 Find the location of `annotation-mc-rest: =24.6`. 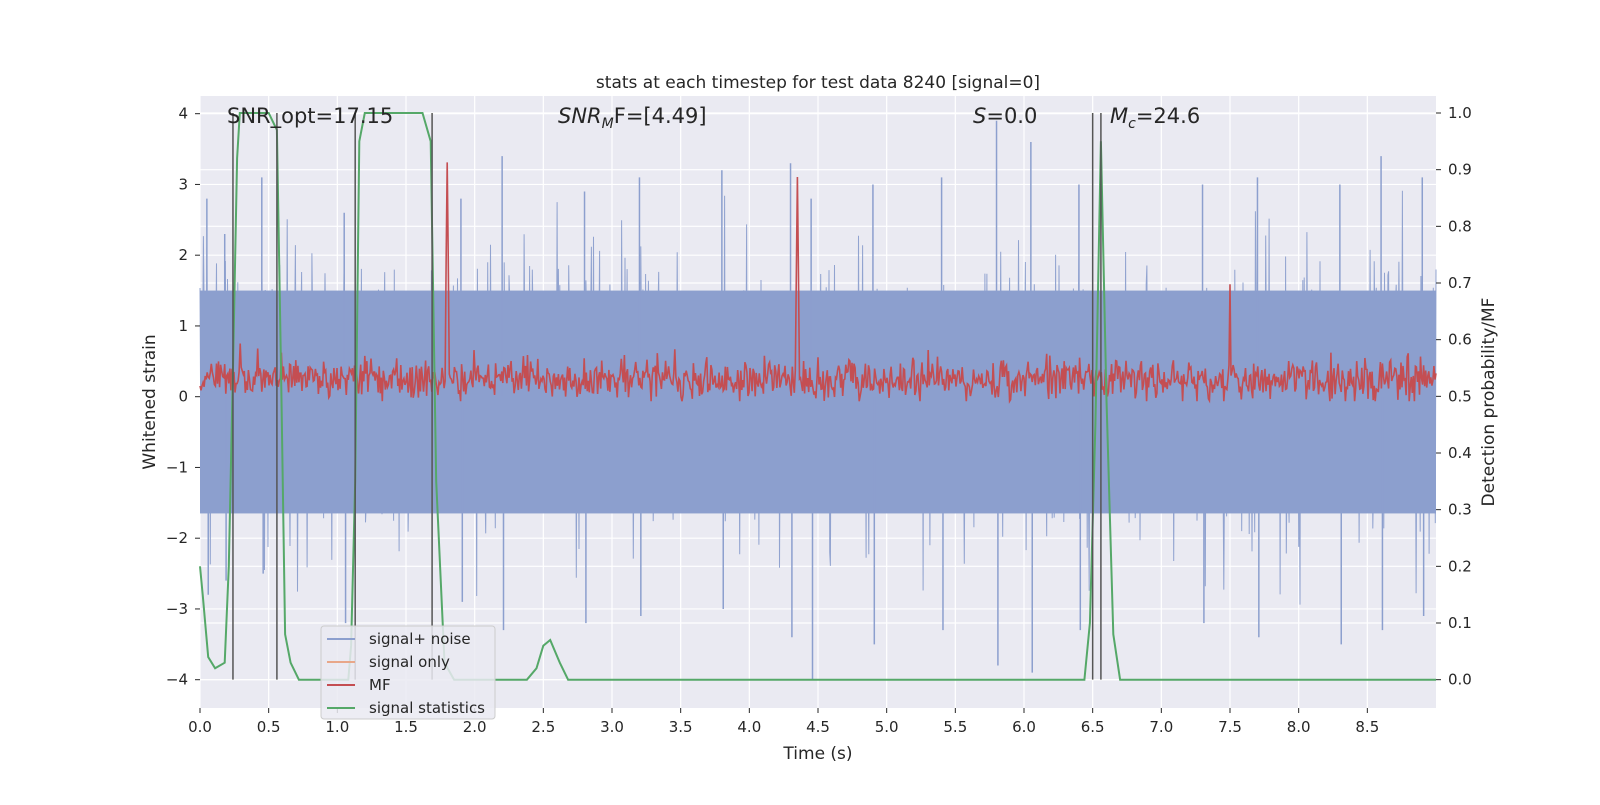

annotation-mc-rest: =24.6 is located at coordinates (1168, 116).